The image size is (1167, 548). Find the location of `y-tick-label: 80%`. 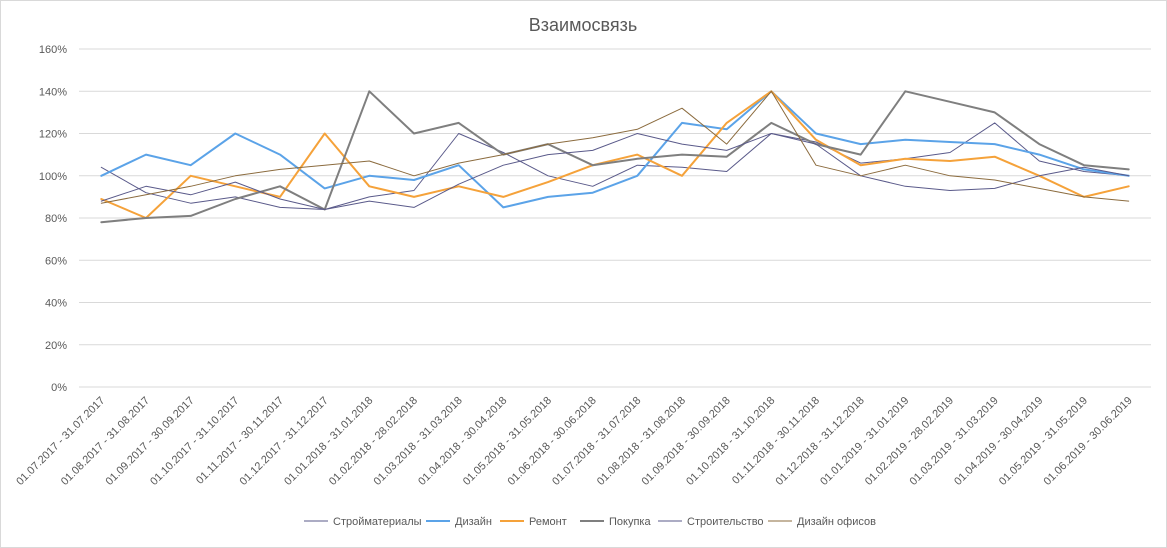

y-tick-label: 80% is located at coordinates (56, 219).